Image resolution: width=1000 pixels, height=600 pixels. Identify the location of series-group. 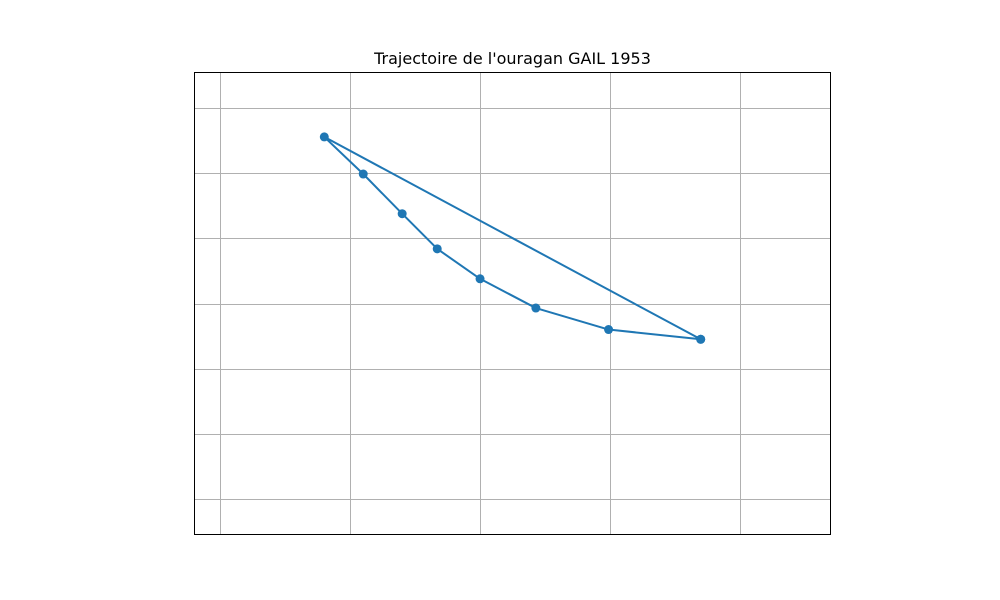
(512, 238).